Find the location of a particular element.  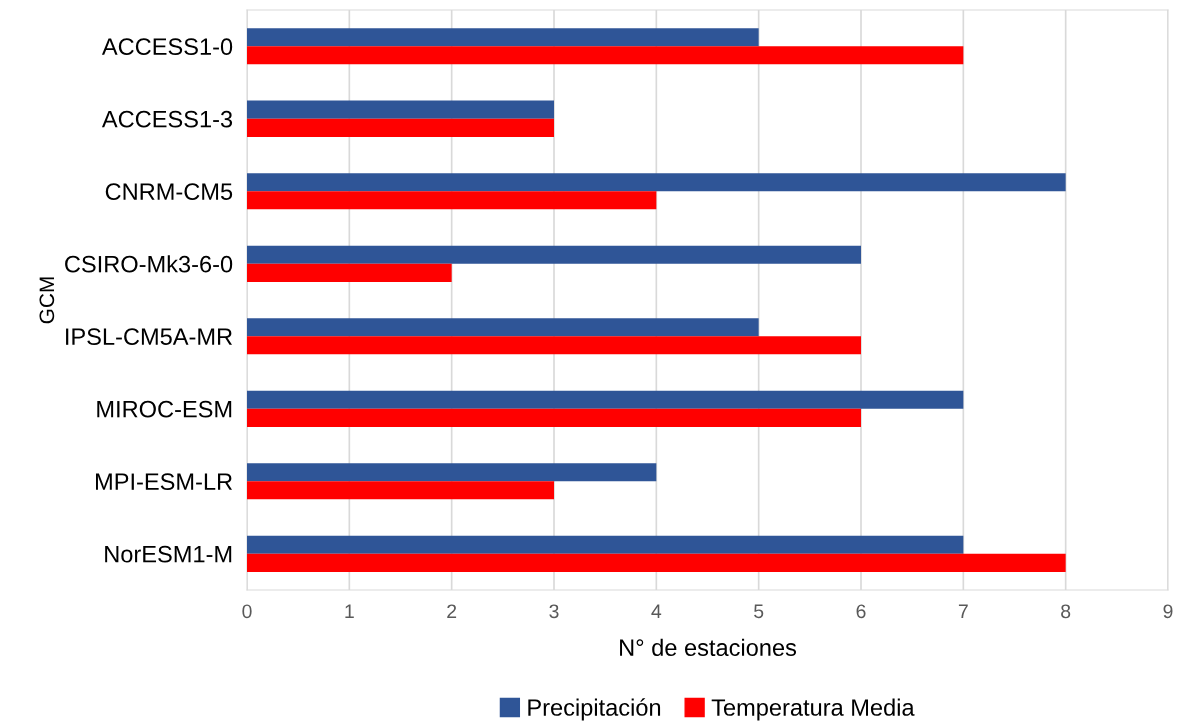

x-tick-label: 3 is located at coordinates (554, 611).